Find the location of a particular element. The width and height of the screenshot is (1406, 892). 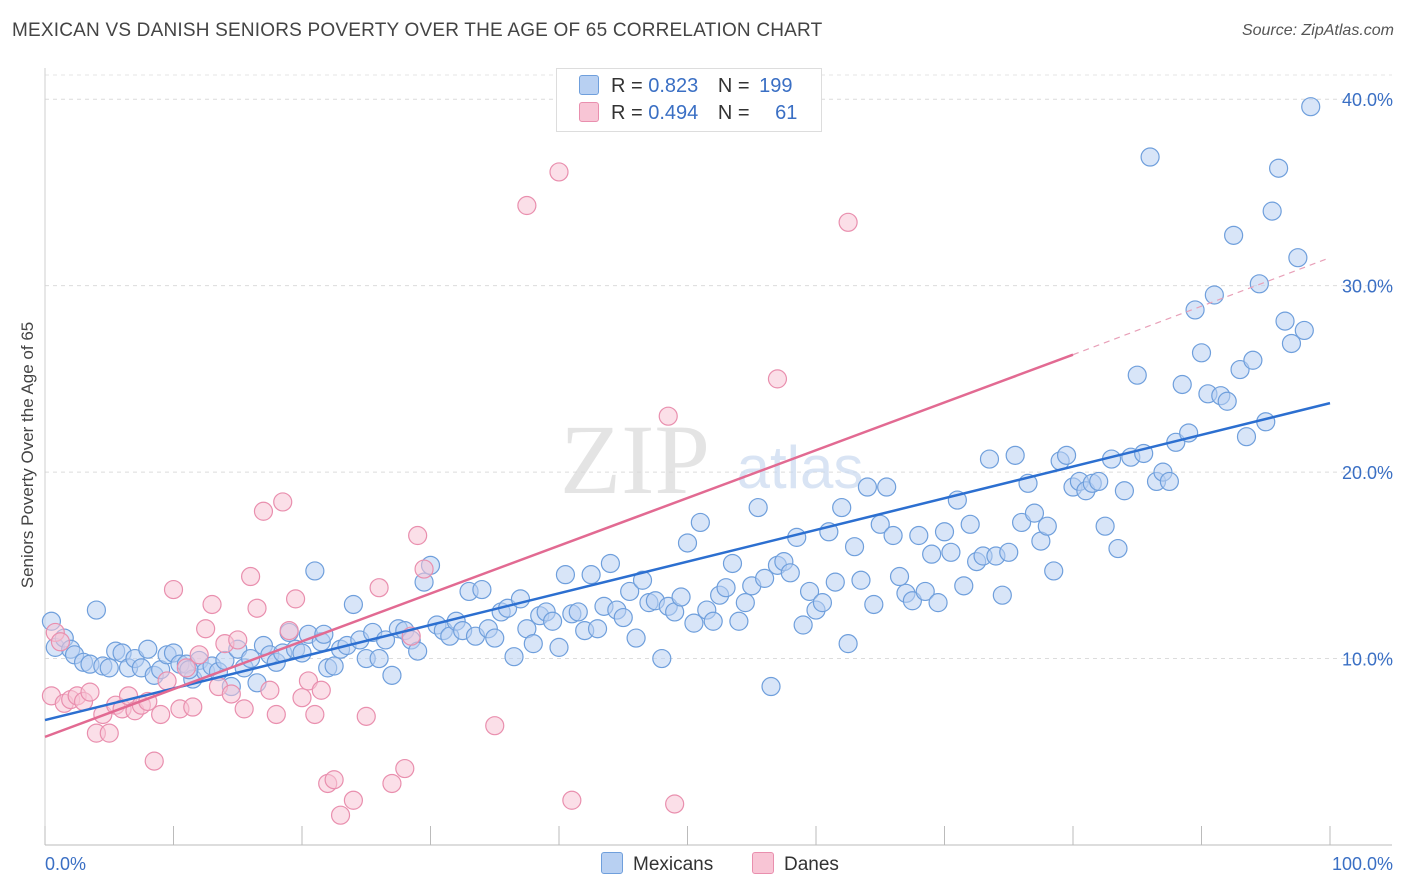

legend-n-value: 199 is located at coordinates (776, 86).